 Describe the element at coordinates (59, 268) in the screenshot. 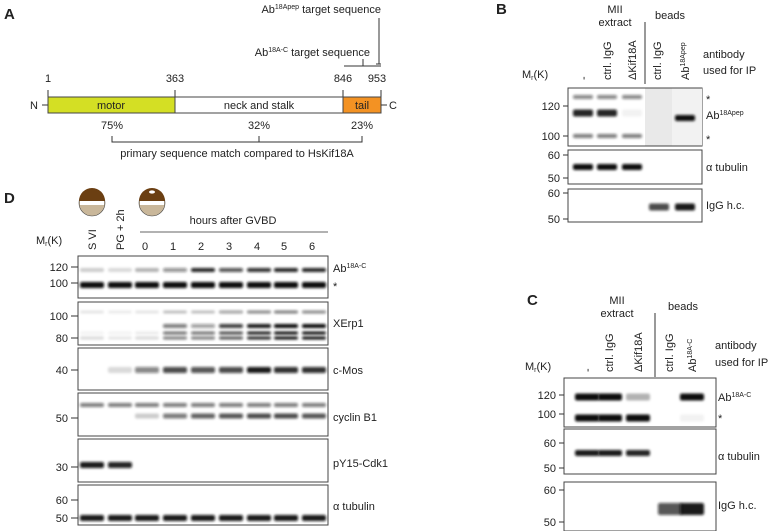

I see `mr-tick: 120` at that location.